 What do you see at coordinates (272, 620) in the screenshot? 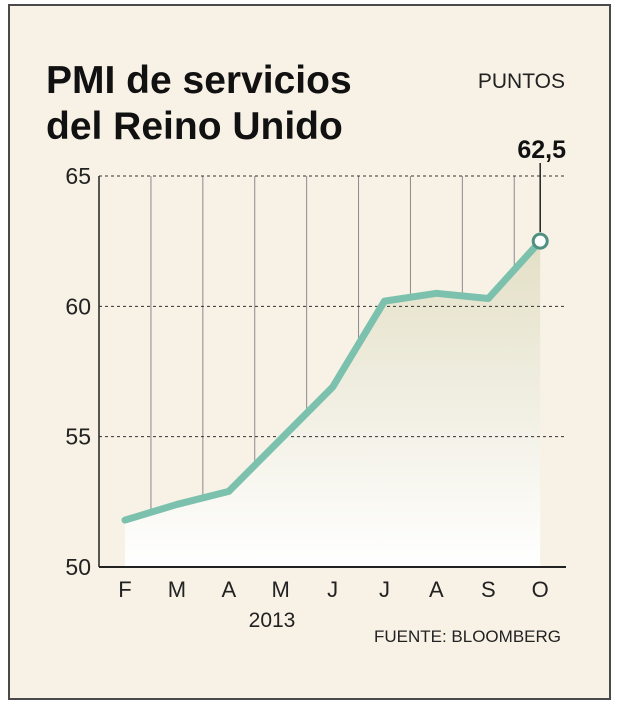
I see `year-label: 2013` at bounding box center [272, 620].